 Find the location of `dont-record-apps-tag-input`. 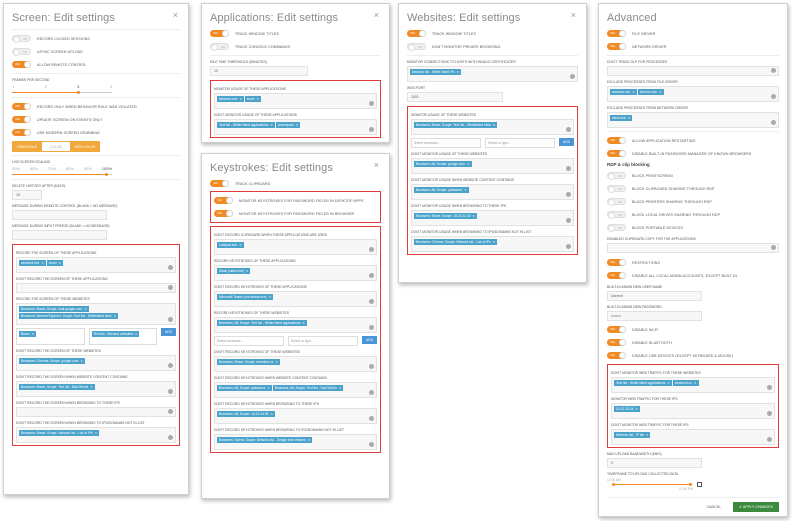

dont-record-apps-tag-input is located at coordinates (96, 288).